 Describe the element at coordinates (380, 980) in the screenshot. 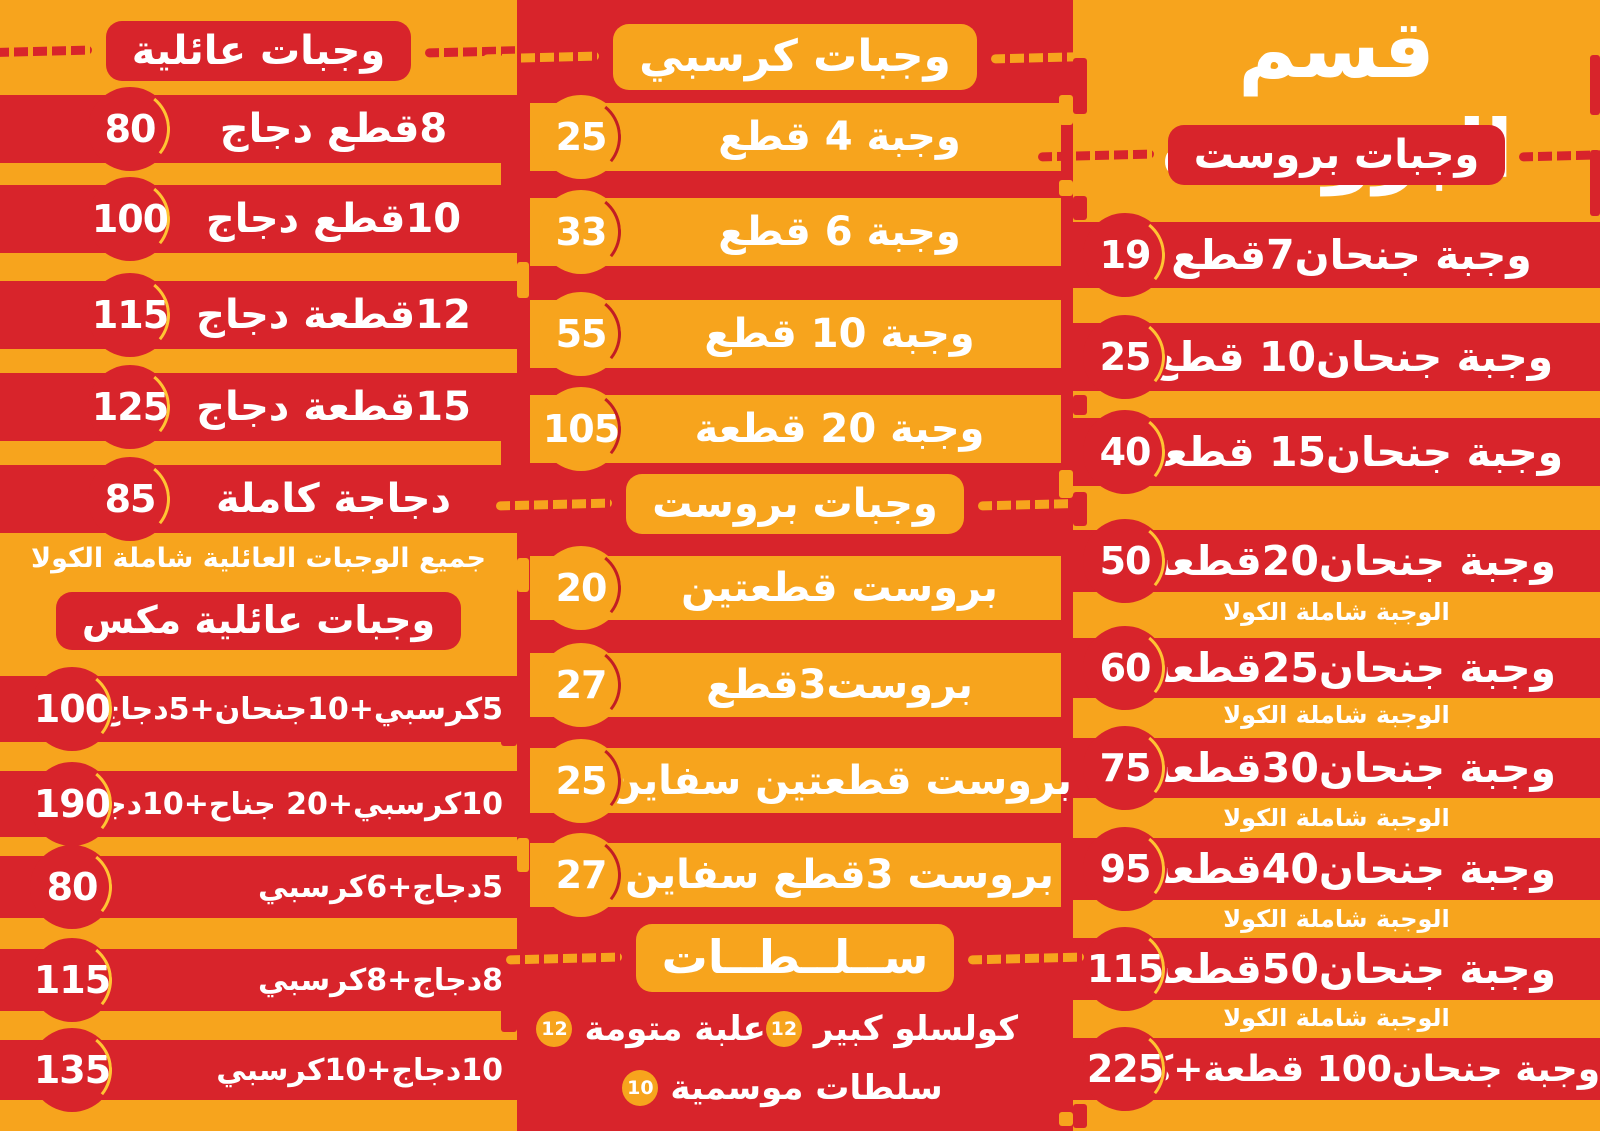

I see `item-label: 8دجاج+8كرسبي` at that location.